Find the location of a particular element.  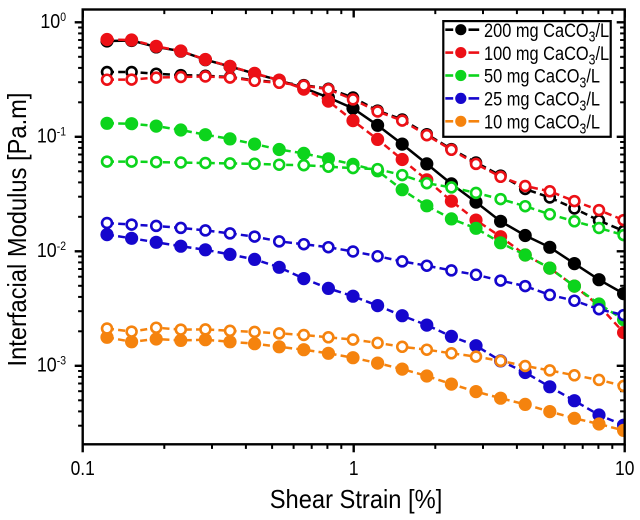

svg-text: 100 is located at coordinates (53, 22).